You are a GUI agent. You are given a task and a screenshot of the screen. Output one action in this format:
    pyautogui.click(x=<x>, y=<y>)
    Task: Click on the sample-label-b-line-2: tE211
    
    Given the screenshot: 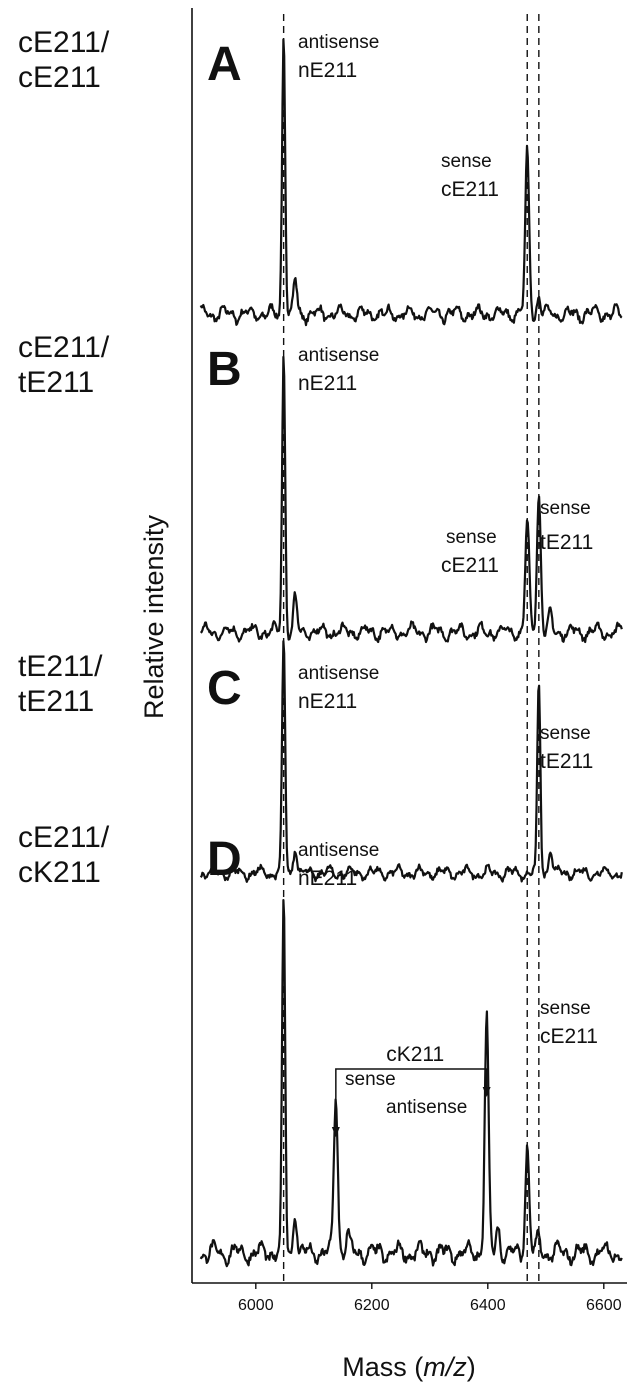 What is the action you would take?
    pyautogui.click(x=56, y=382)
    